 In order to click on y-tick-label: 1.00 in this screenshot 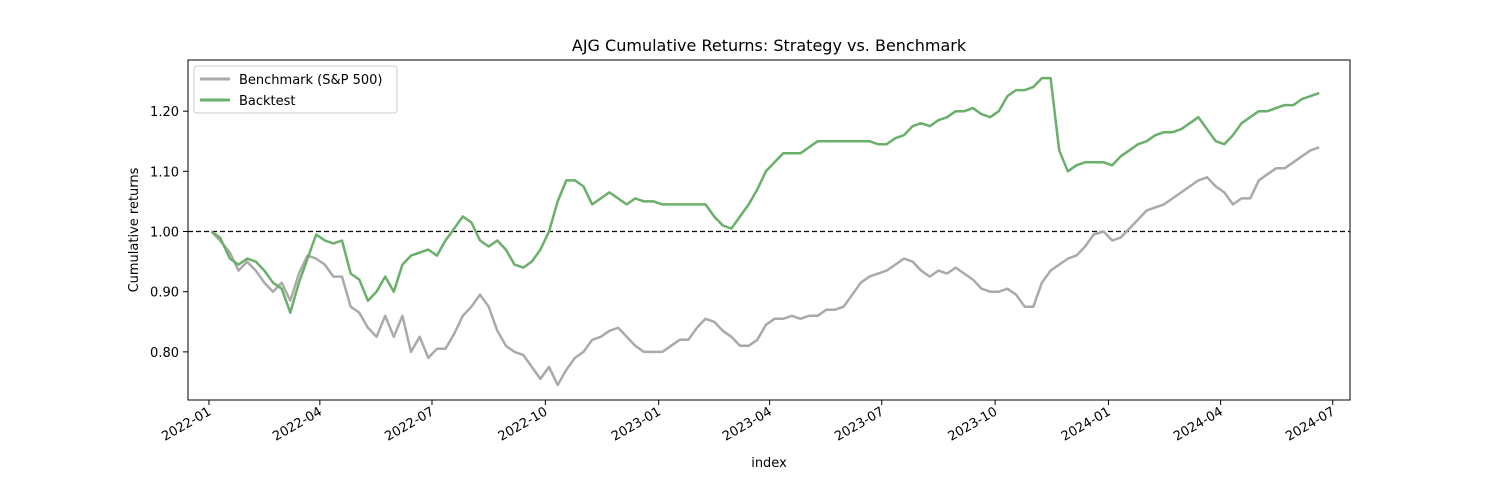, I will do `click(164, 233)`.